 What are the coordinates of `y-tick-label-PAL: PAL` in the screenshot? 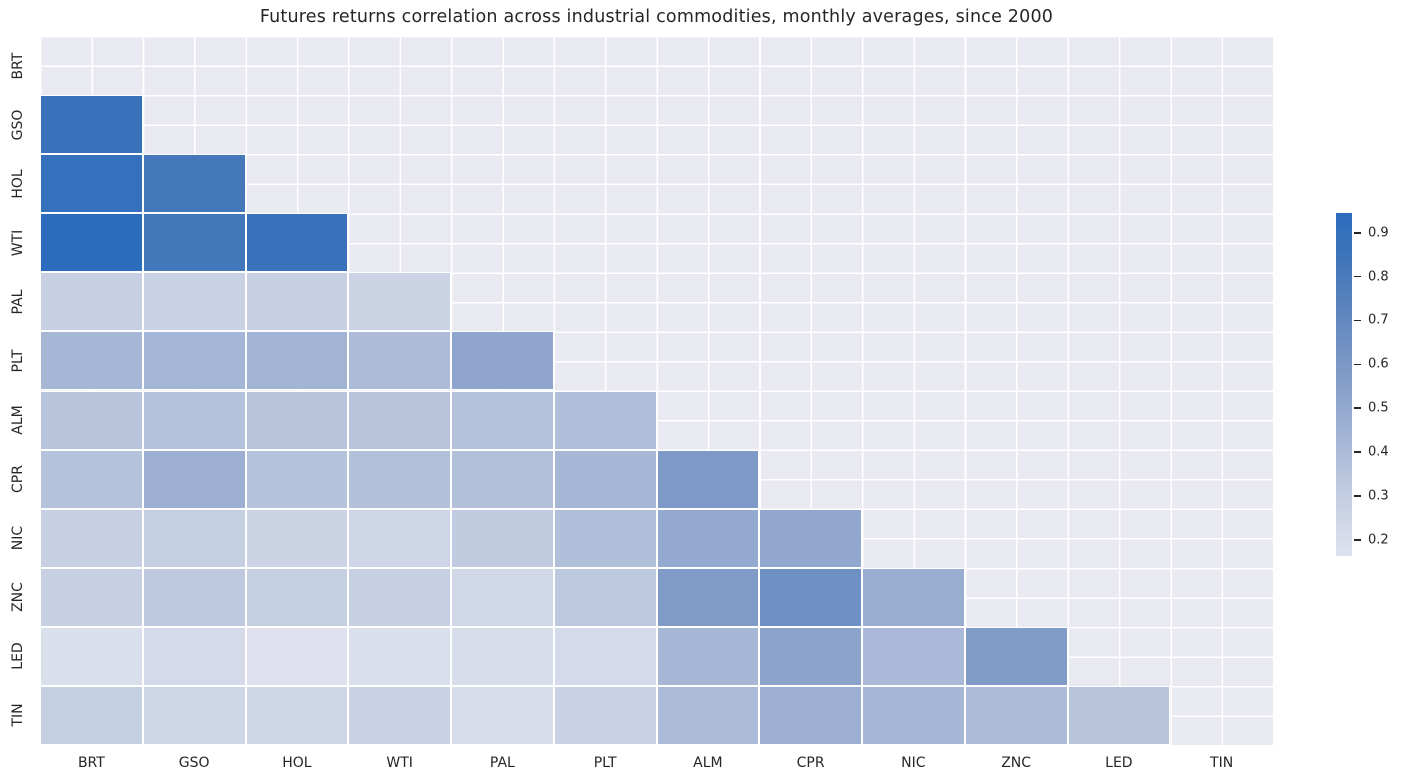 It's located at (18, 302).